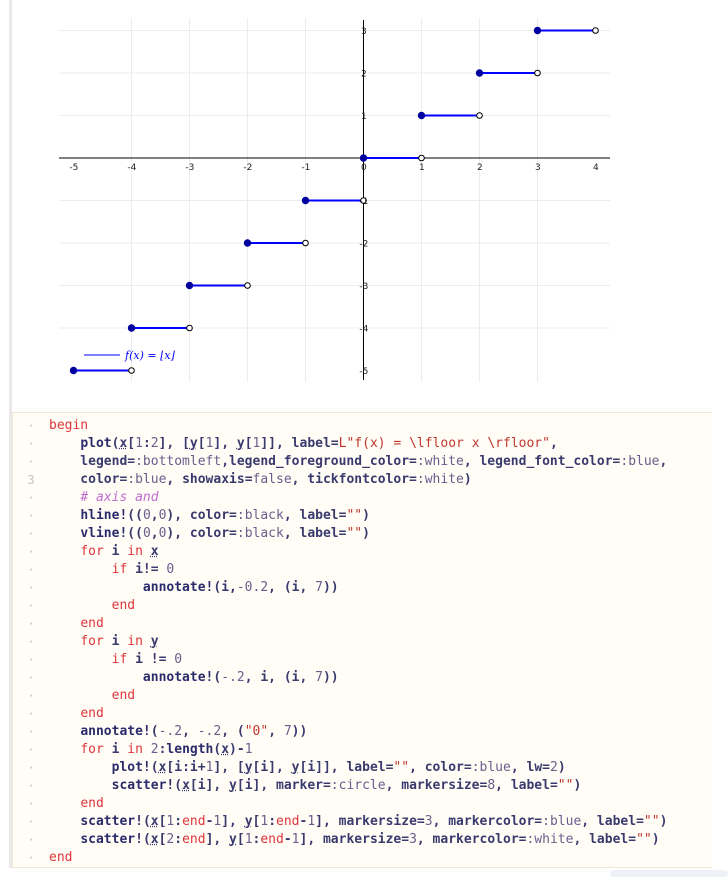 The height and width of the screenshot is (877, 728). I want to click on code-token: , markersize=, so click(436, 785).